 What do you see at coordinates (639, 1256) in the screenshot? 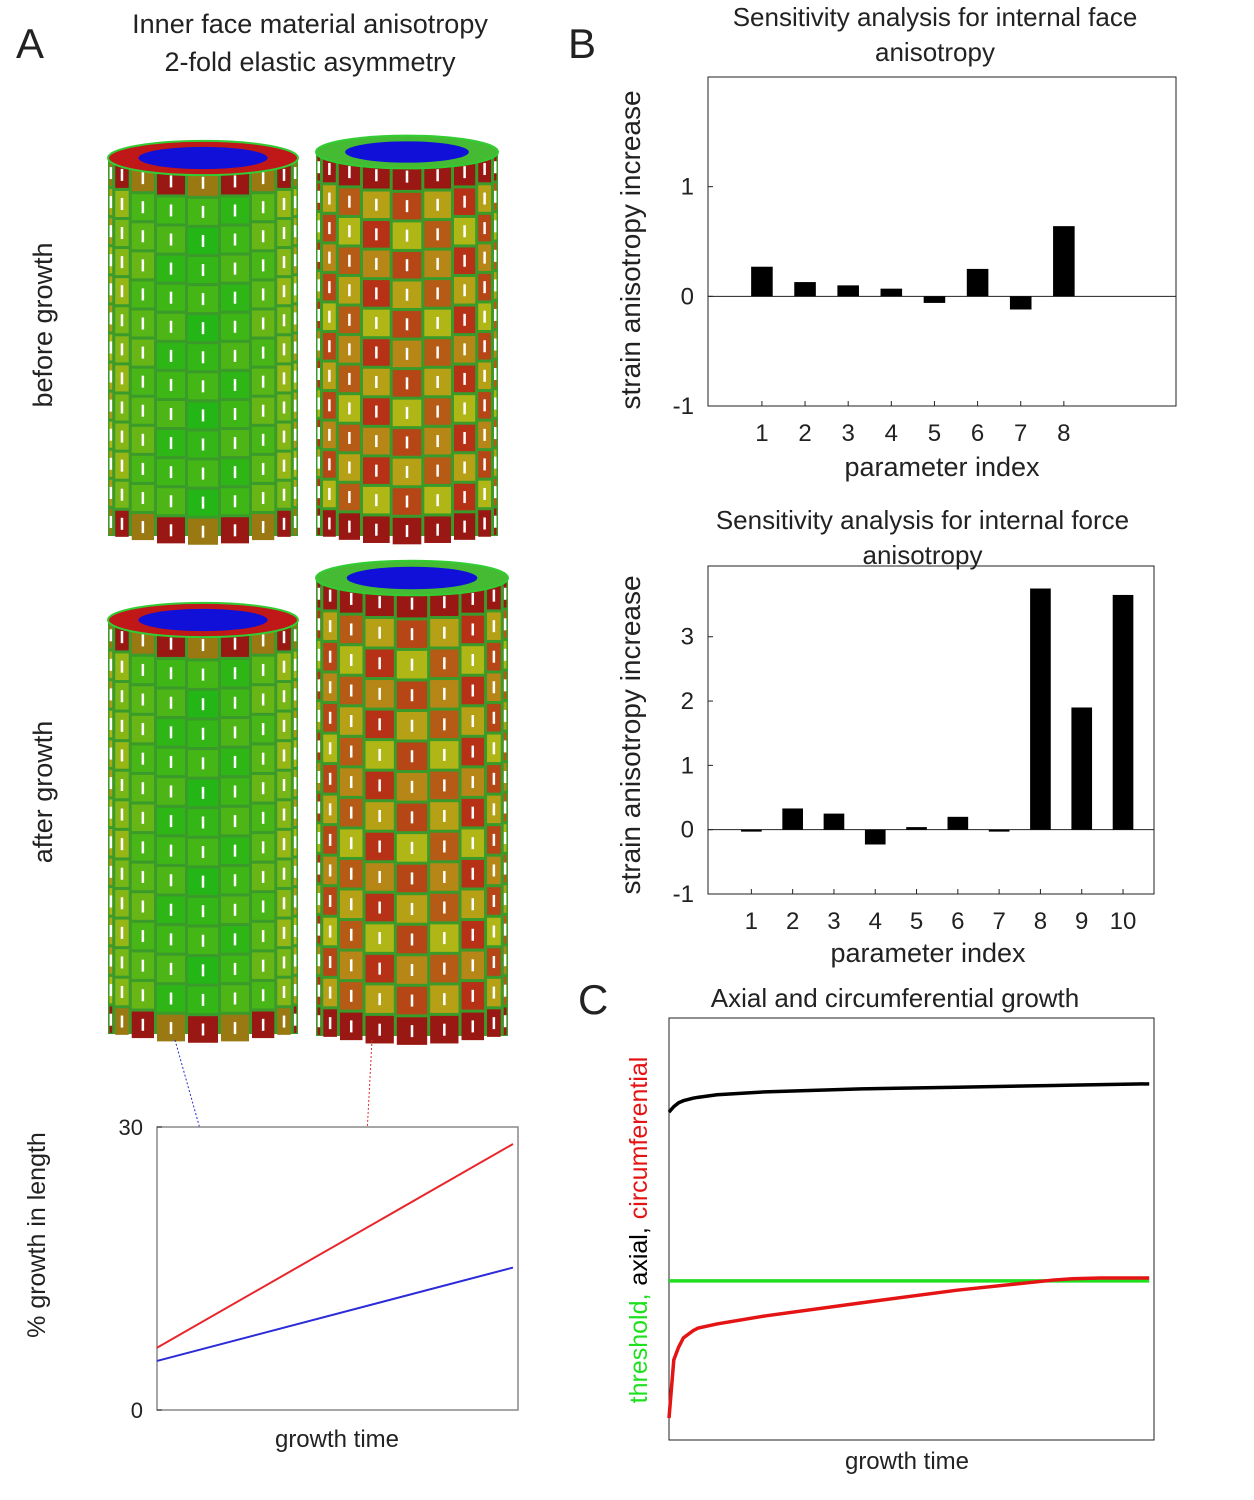
I see `legend-entry: axial,` at bounding box center [639, 1256].